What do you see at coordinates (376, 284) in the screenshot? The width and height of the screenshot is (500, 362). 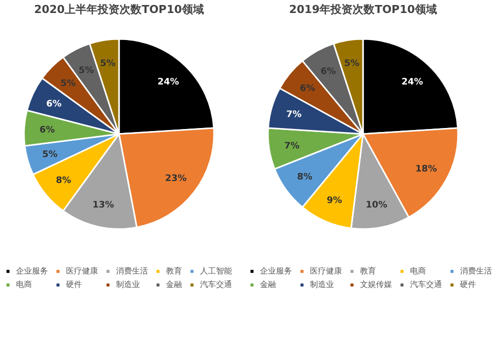 I see `legend-label: 文娱传媒` at bounding box center [376, 284].